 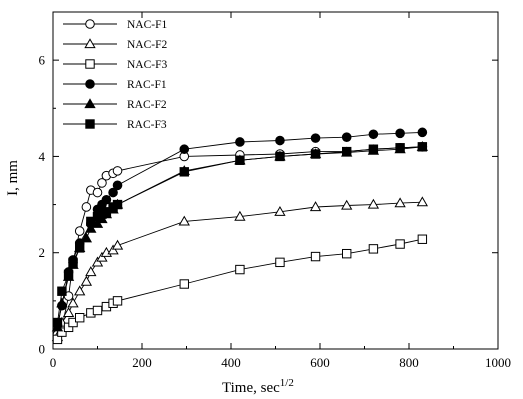 What do you see at coordinates (42, 349) in the screenshot?
I see `y-tick-label: 0` at bounding box center [42, 349].